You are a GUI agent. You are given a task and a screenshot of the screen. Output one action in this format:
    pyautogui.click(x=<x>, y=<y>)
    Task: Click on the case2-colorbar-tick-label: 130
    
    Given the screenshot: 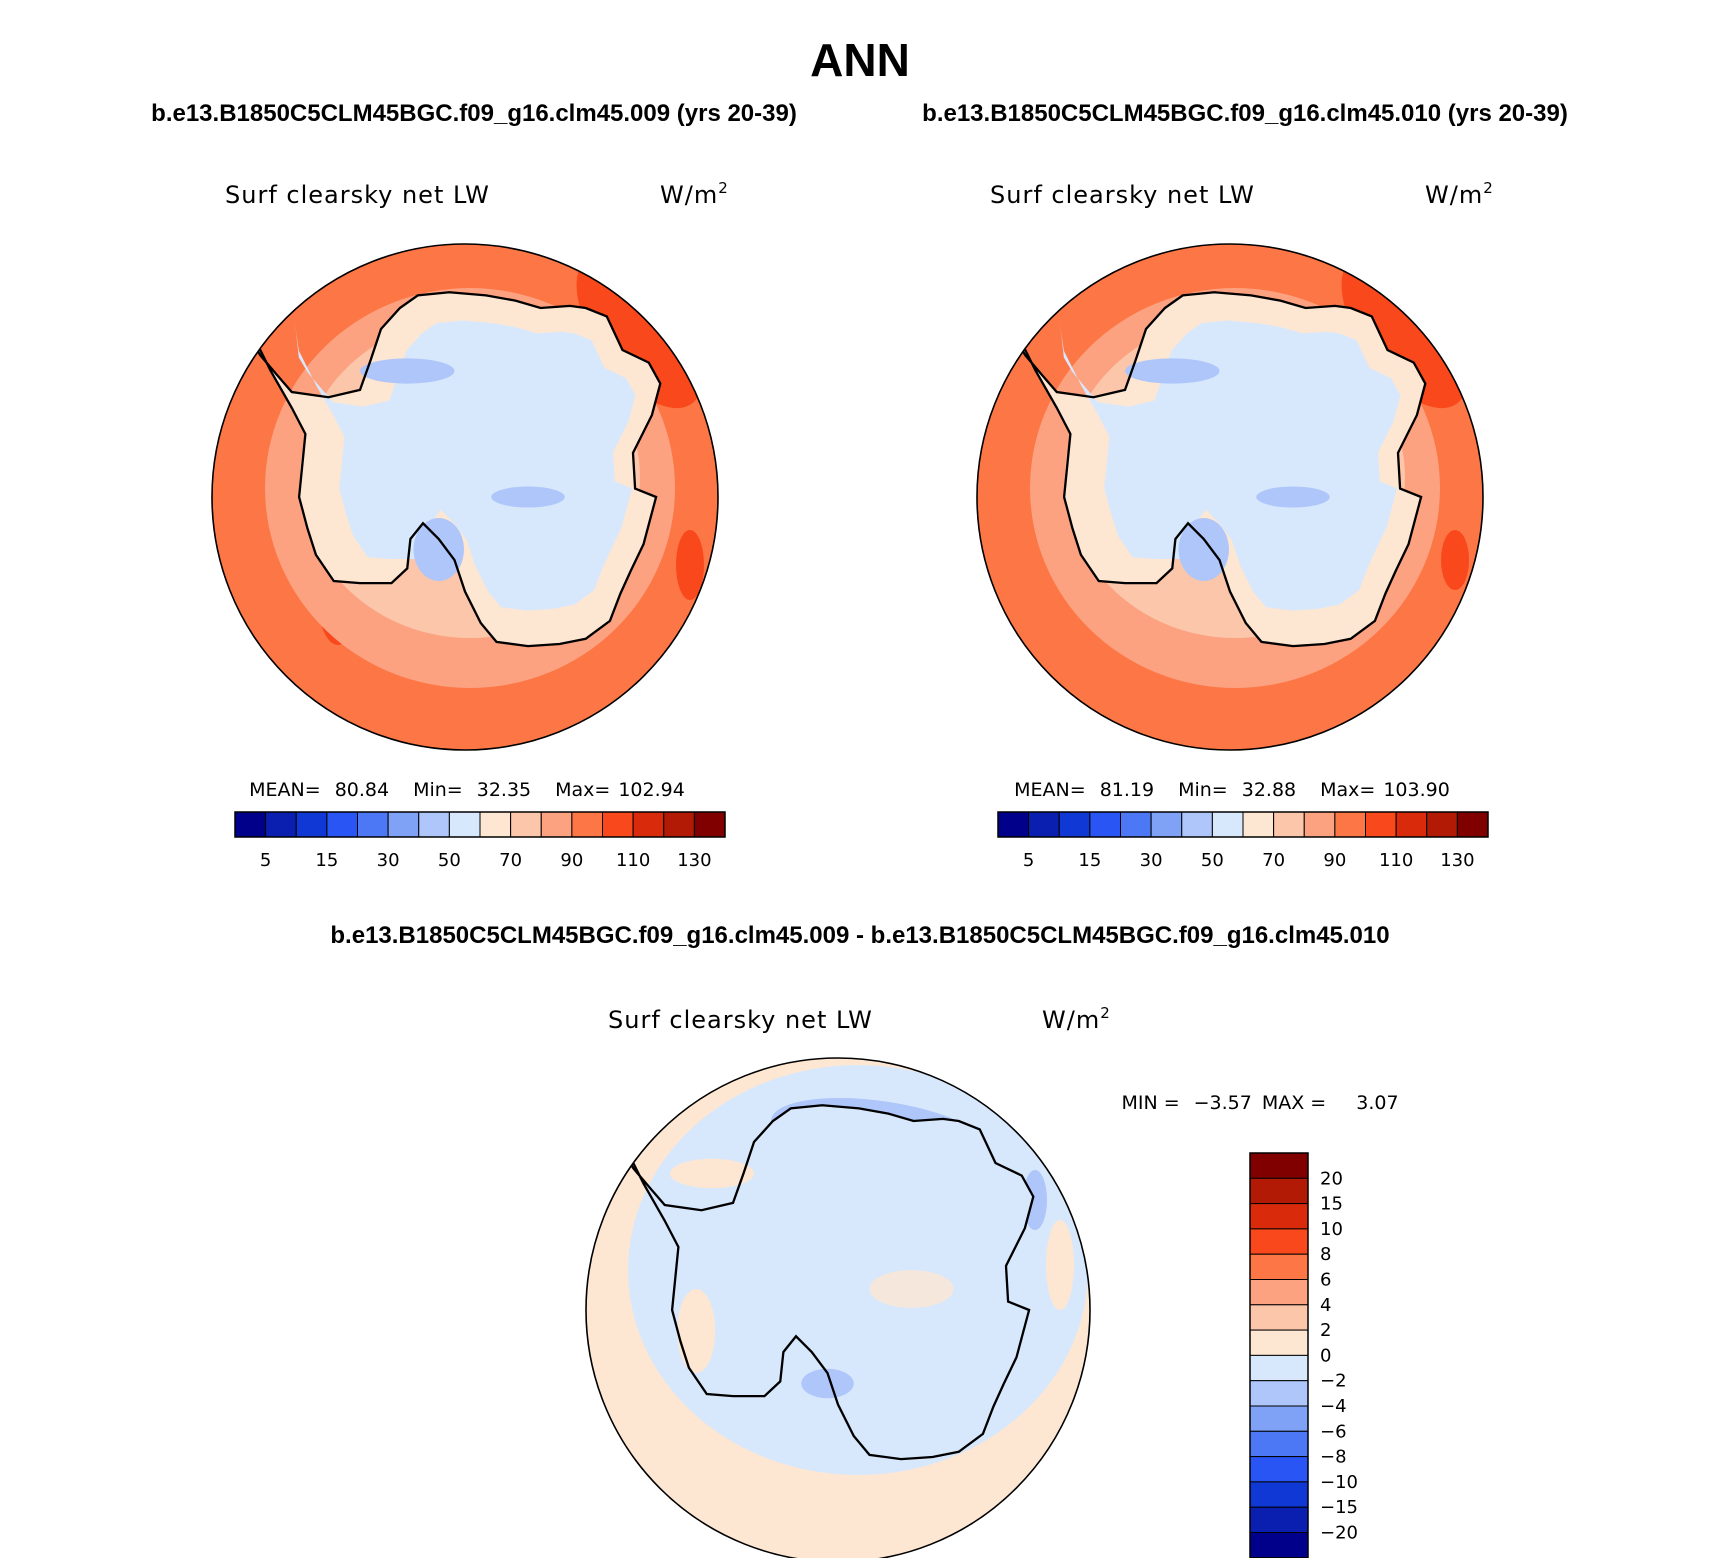 What is the action you would take?
    pyautogui.click(x=1457, y=860)
    